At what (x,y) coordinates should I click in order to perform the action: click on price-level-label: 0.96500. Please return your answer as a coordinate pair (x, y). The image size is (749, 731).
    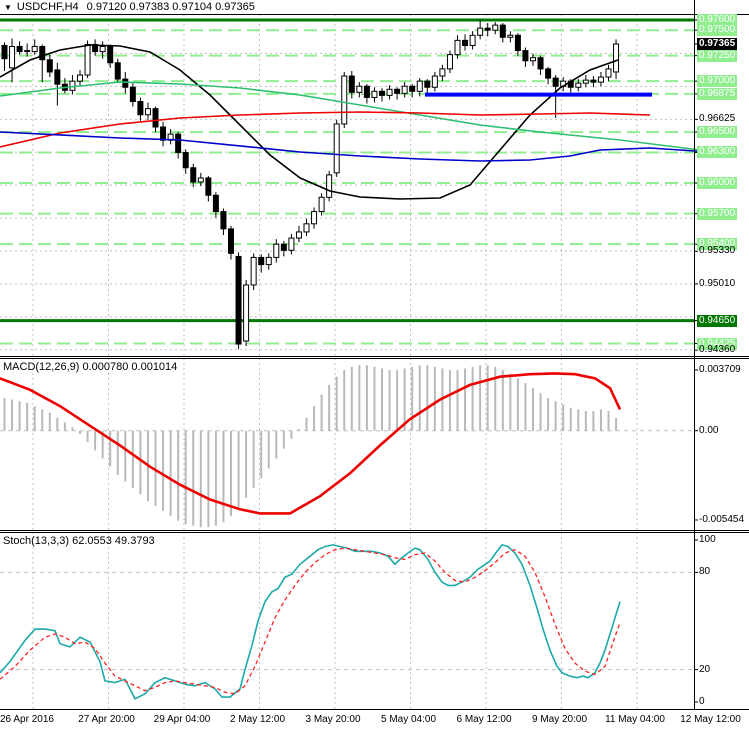
    Looking at the image, I should click on (717, 132).